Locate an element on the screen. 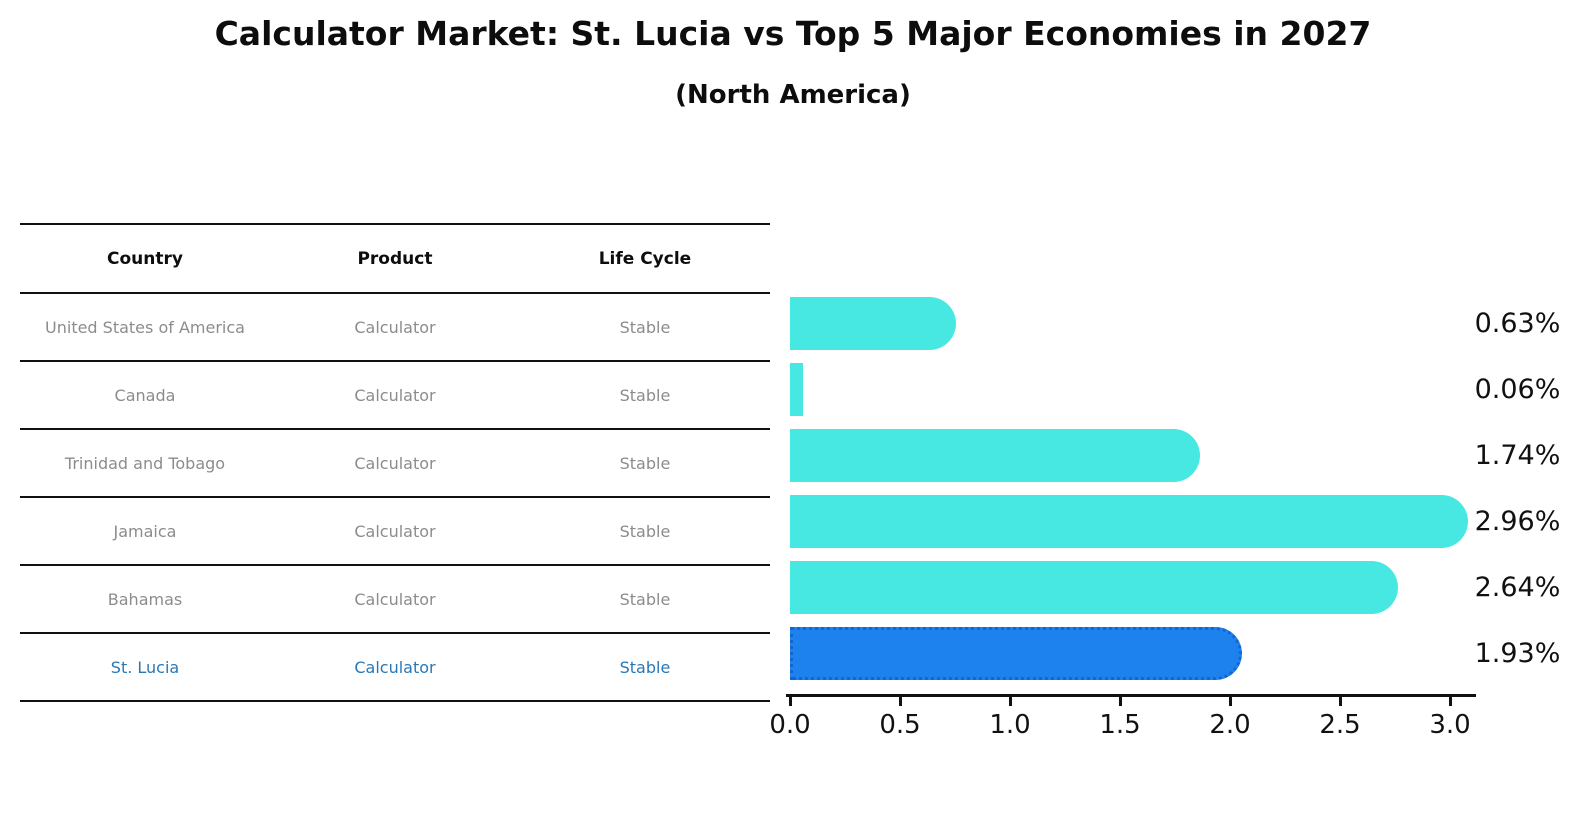 The width and height of the screenshot is (1586, 823). country-cell: Jamaica is located at coordinates (145, 531).